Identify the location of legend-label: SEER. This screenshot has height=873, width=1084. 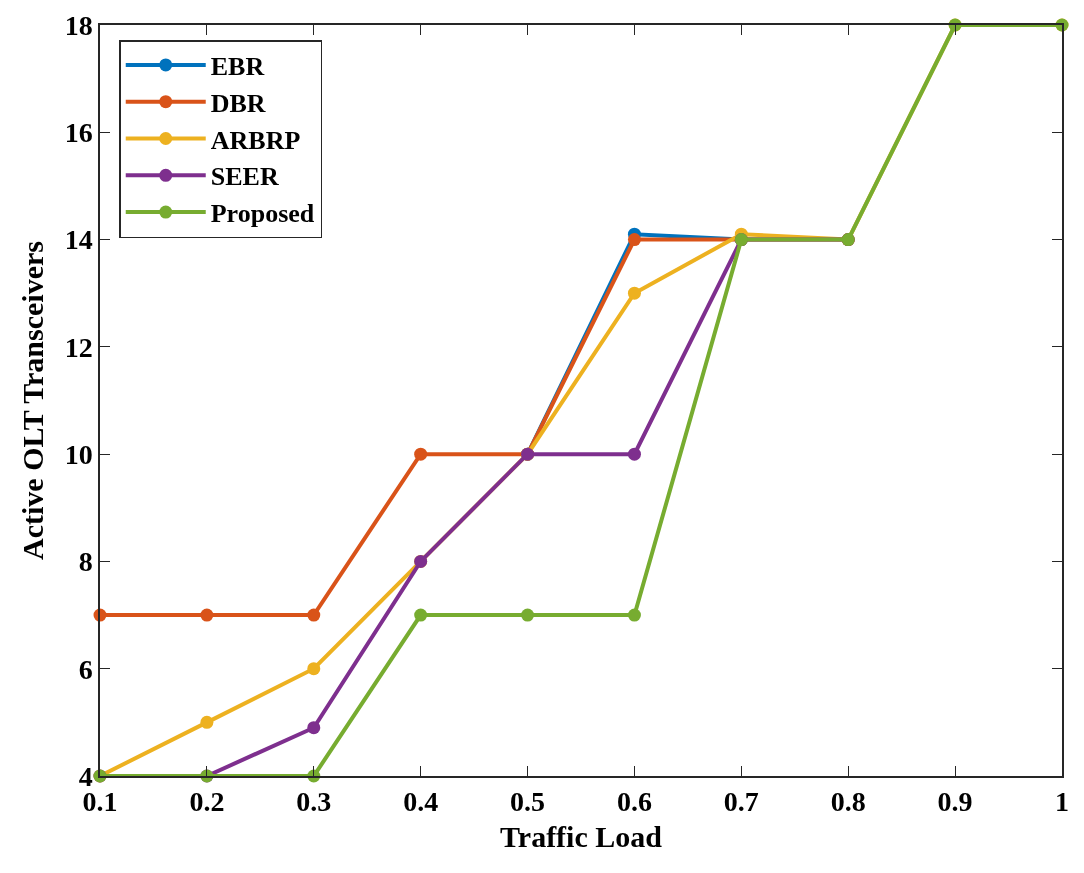
(244, 177).